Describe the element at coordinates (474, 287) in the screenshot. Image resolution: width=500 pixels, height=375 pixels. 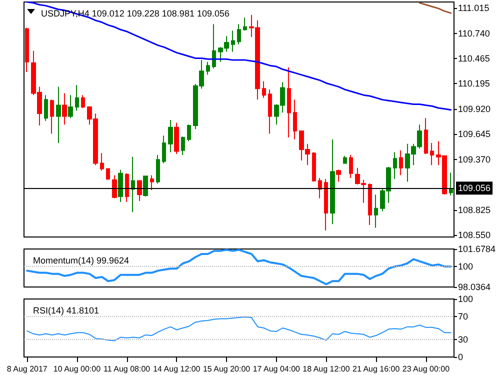
I see `y-tick-label: 98.0364` at that location.